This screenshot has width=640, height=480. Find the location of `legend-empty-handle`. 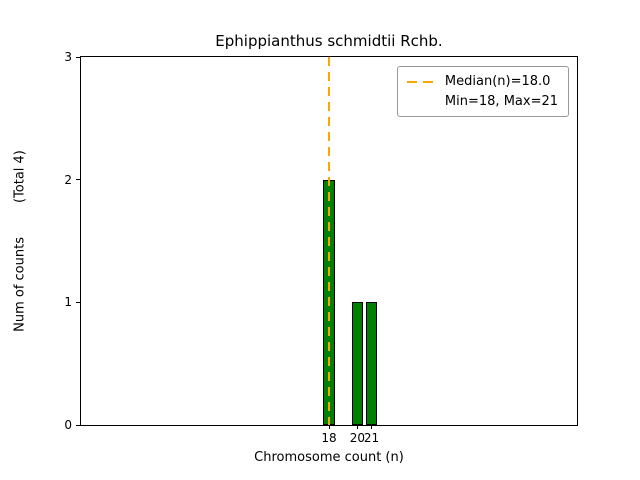

legend-empty-handle is located at coordinates (422, 102).